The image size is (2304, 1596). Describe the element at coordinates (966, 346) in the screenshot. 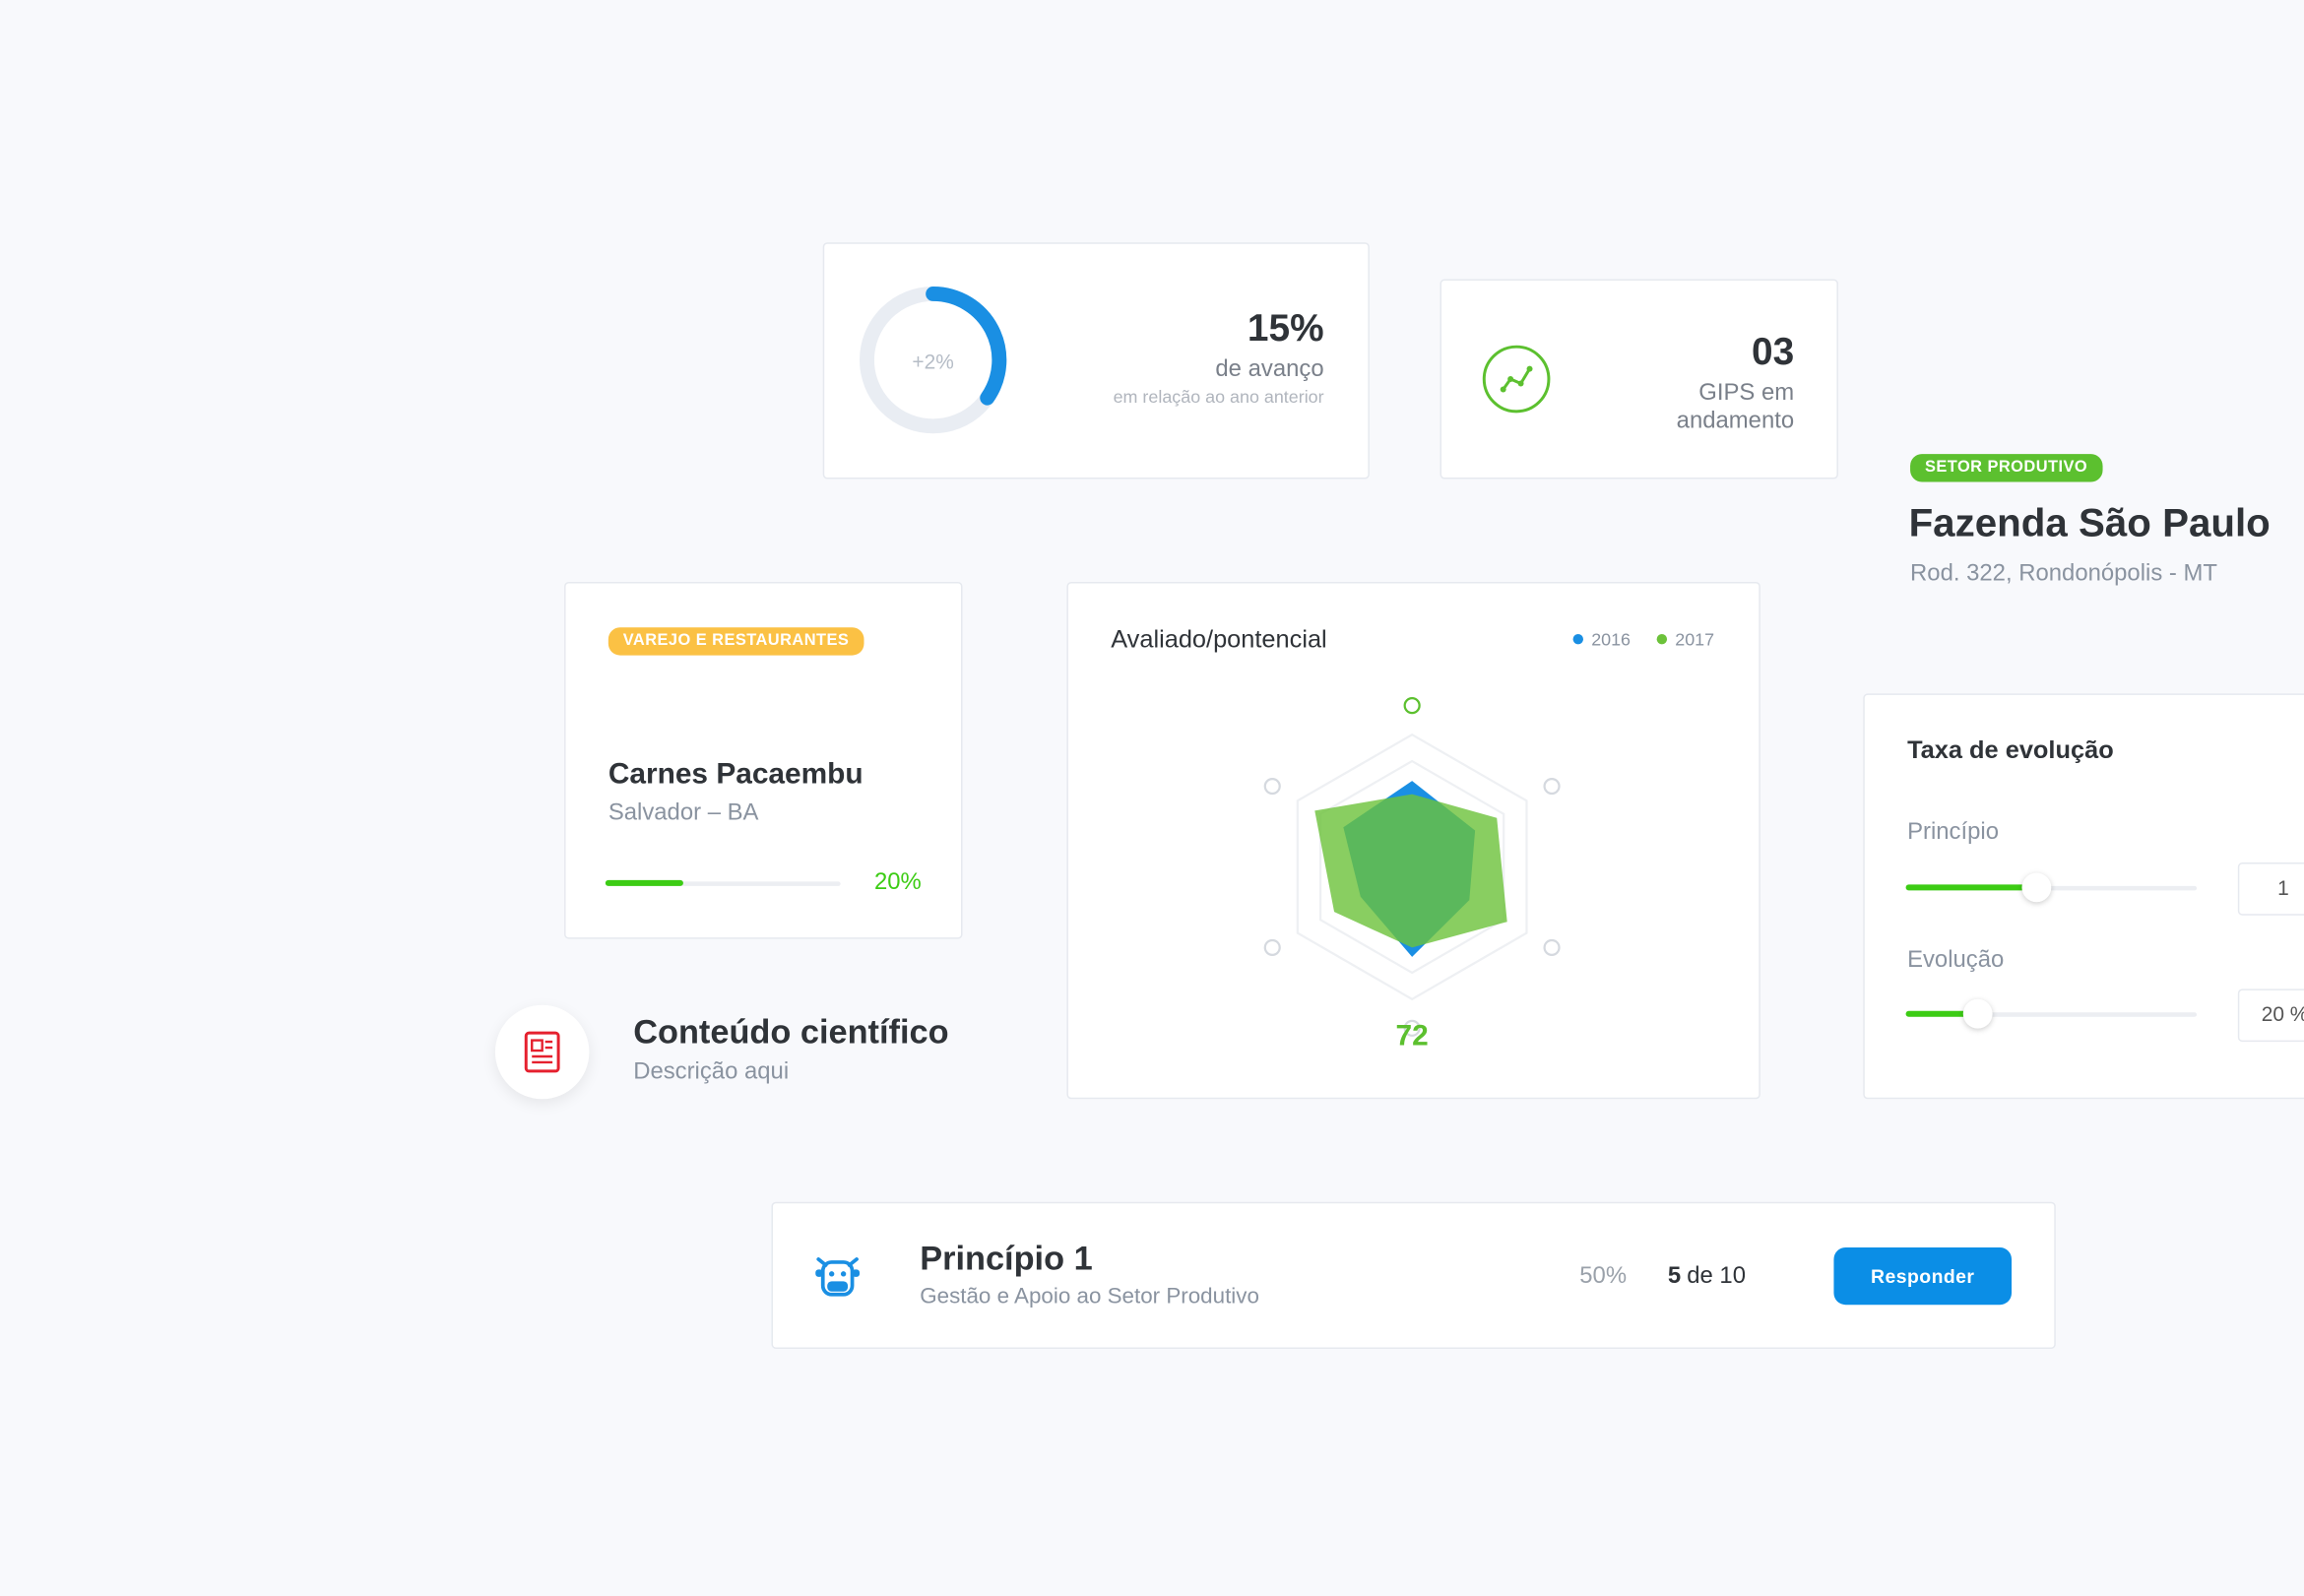

I see `donut-arc` at that location.